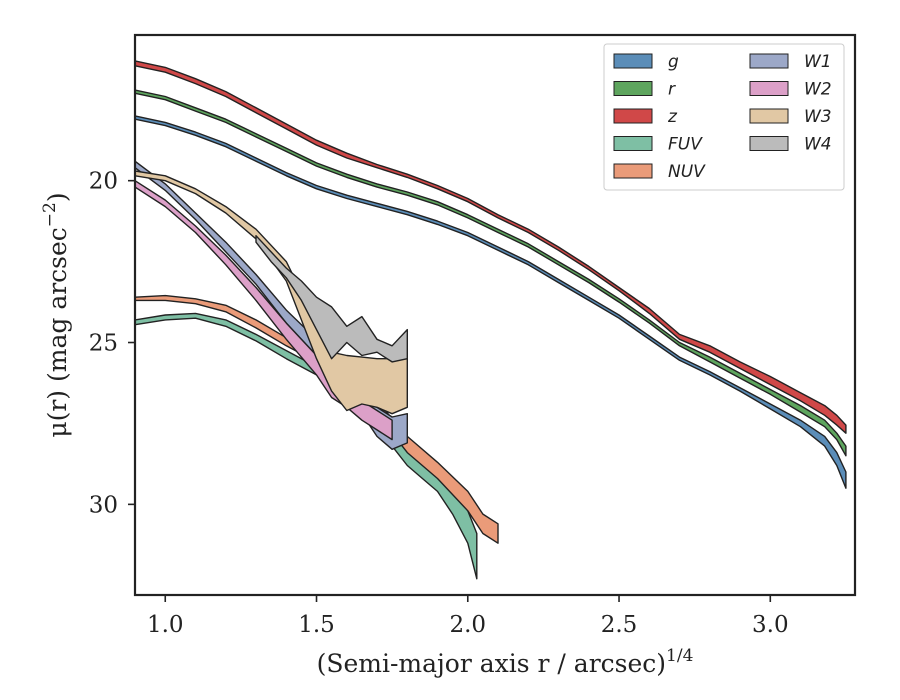 This screenshot has height=700, width=900. What do you see at coordinates (50, 214) in the screenshot?
I see `y-axis-label-exponent: −2` at bounding box center [50, 214].